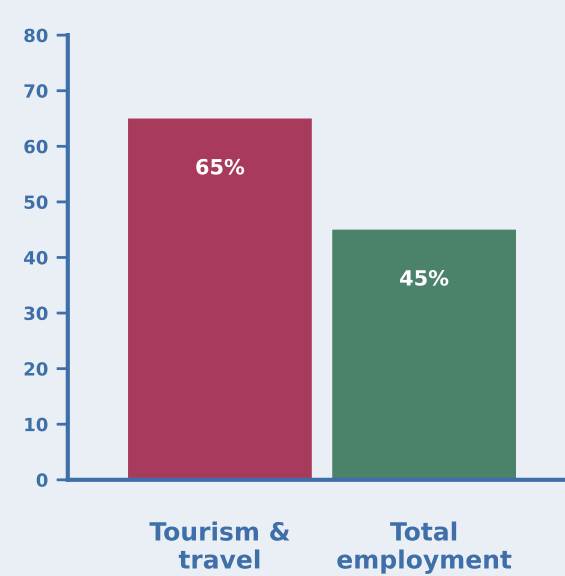 The image size is (565, 576). Describe the element at coordinates (36, 147) in the screenshot. I see `y-tick-label: 60` at that location.